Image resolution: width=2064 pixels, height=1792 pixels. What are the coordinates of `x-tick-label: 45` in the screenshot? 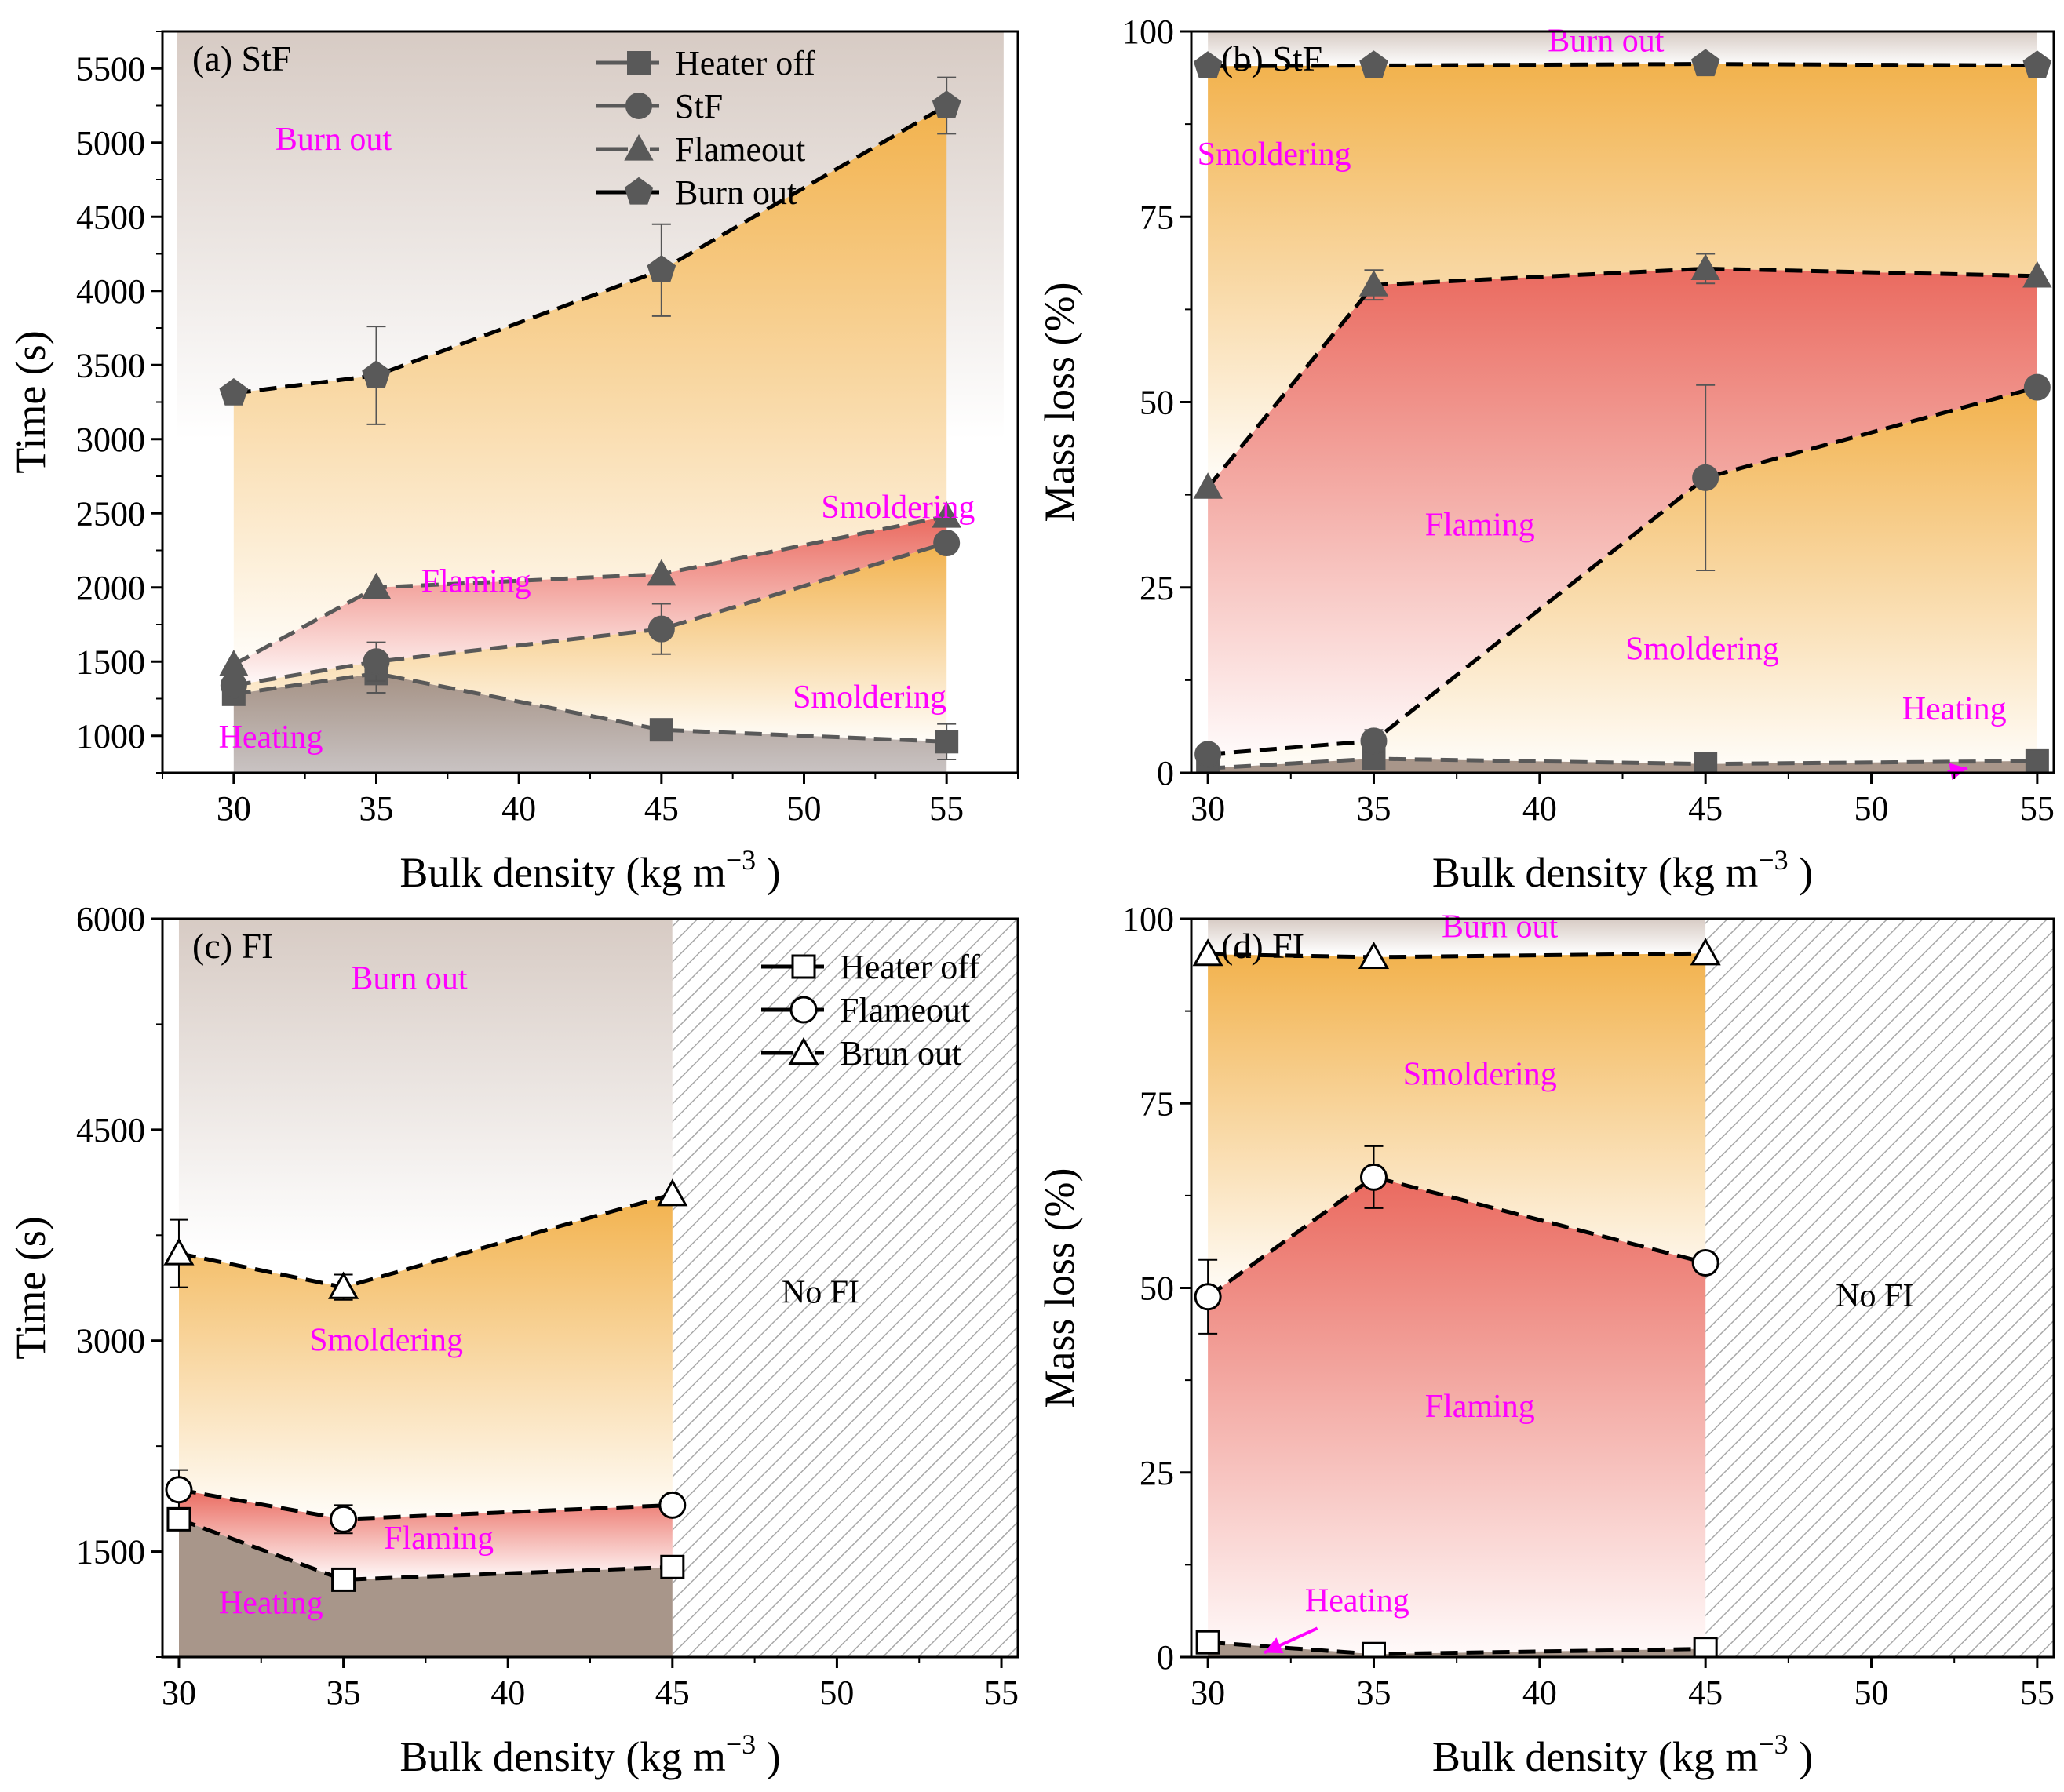 It's located at (1706, 1693).